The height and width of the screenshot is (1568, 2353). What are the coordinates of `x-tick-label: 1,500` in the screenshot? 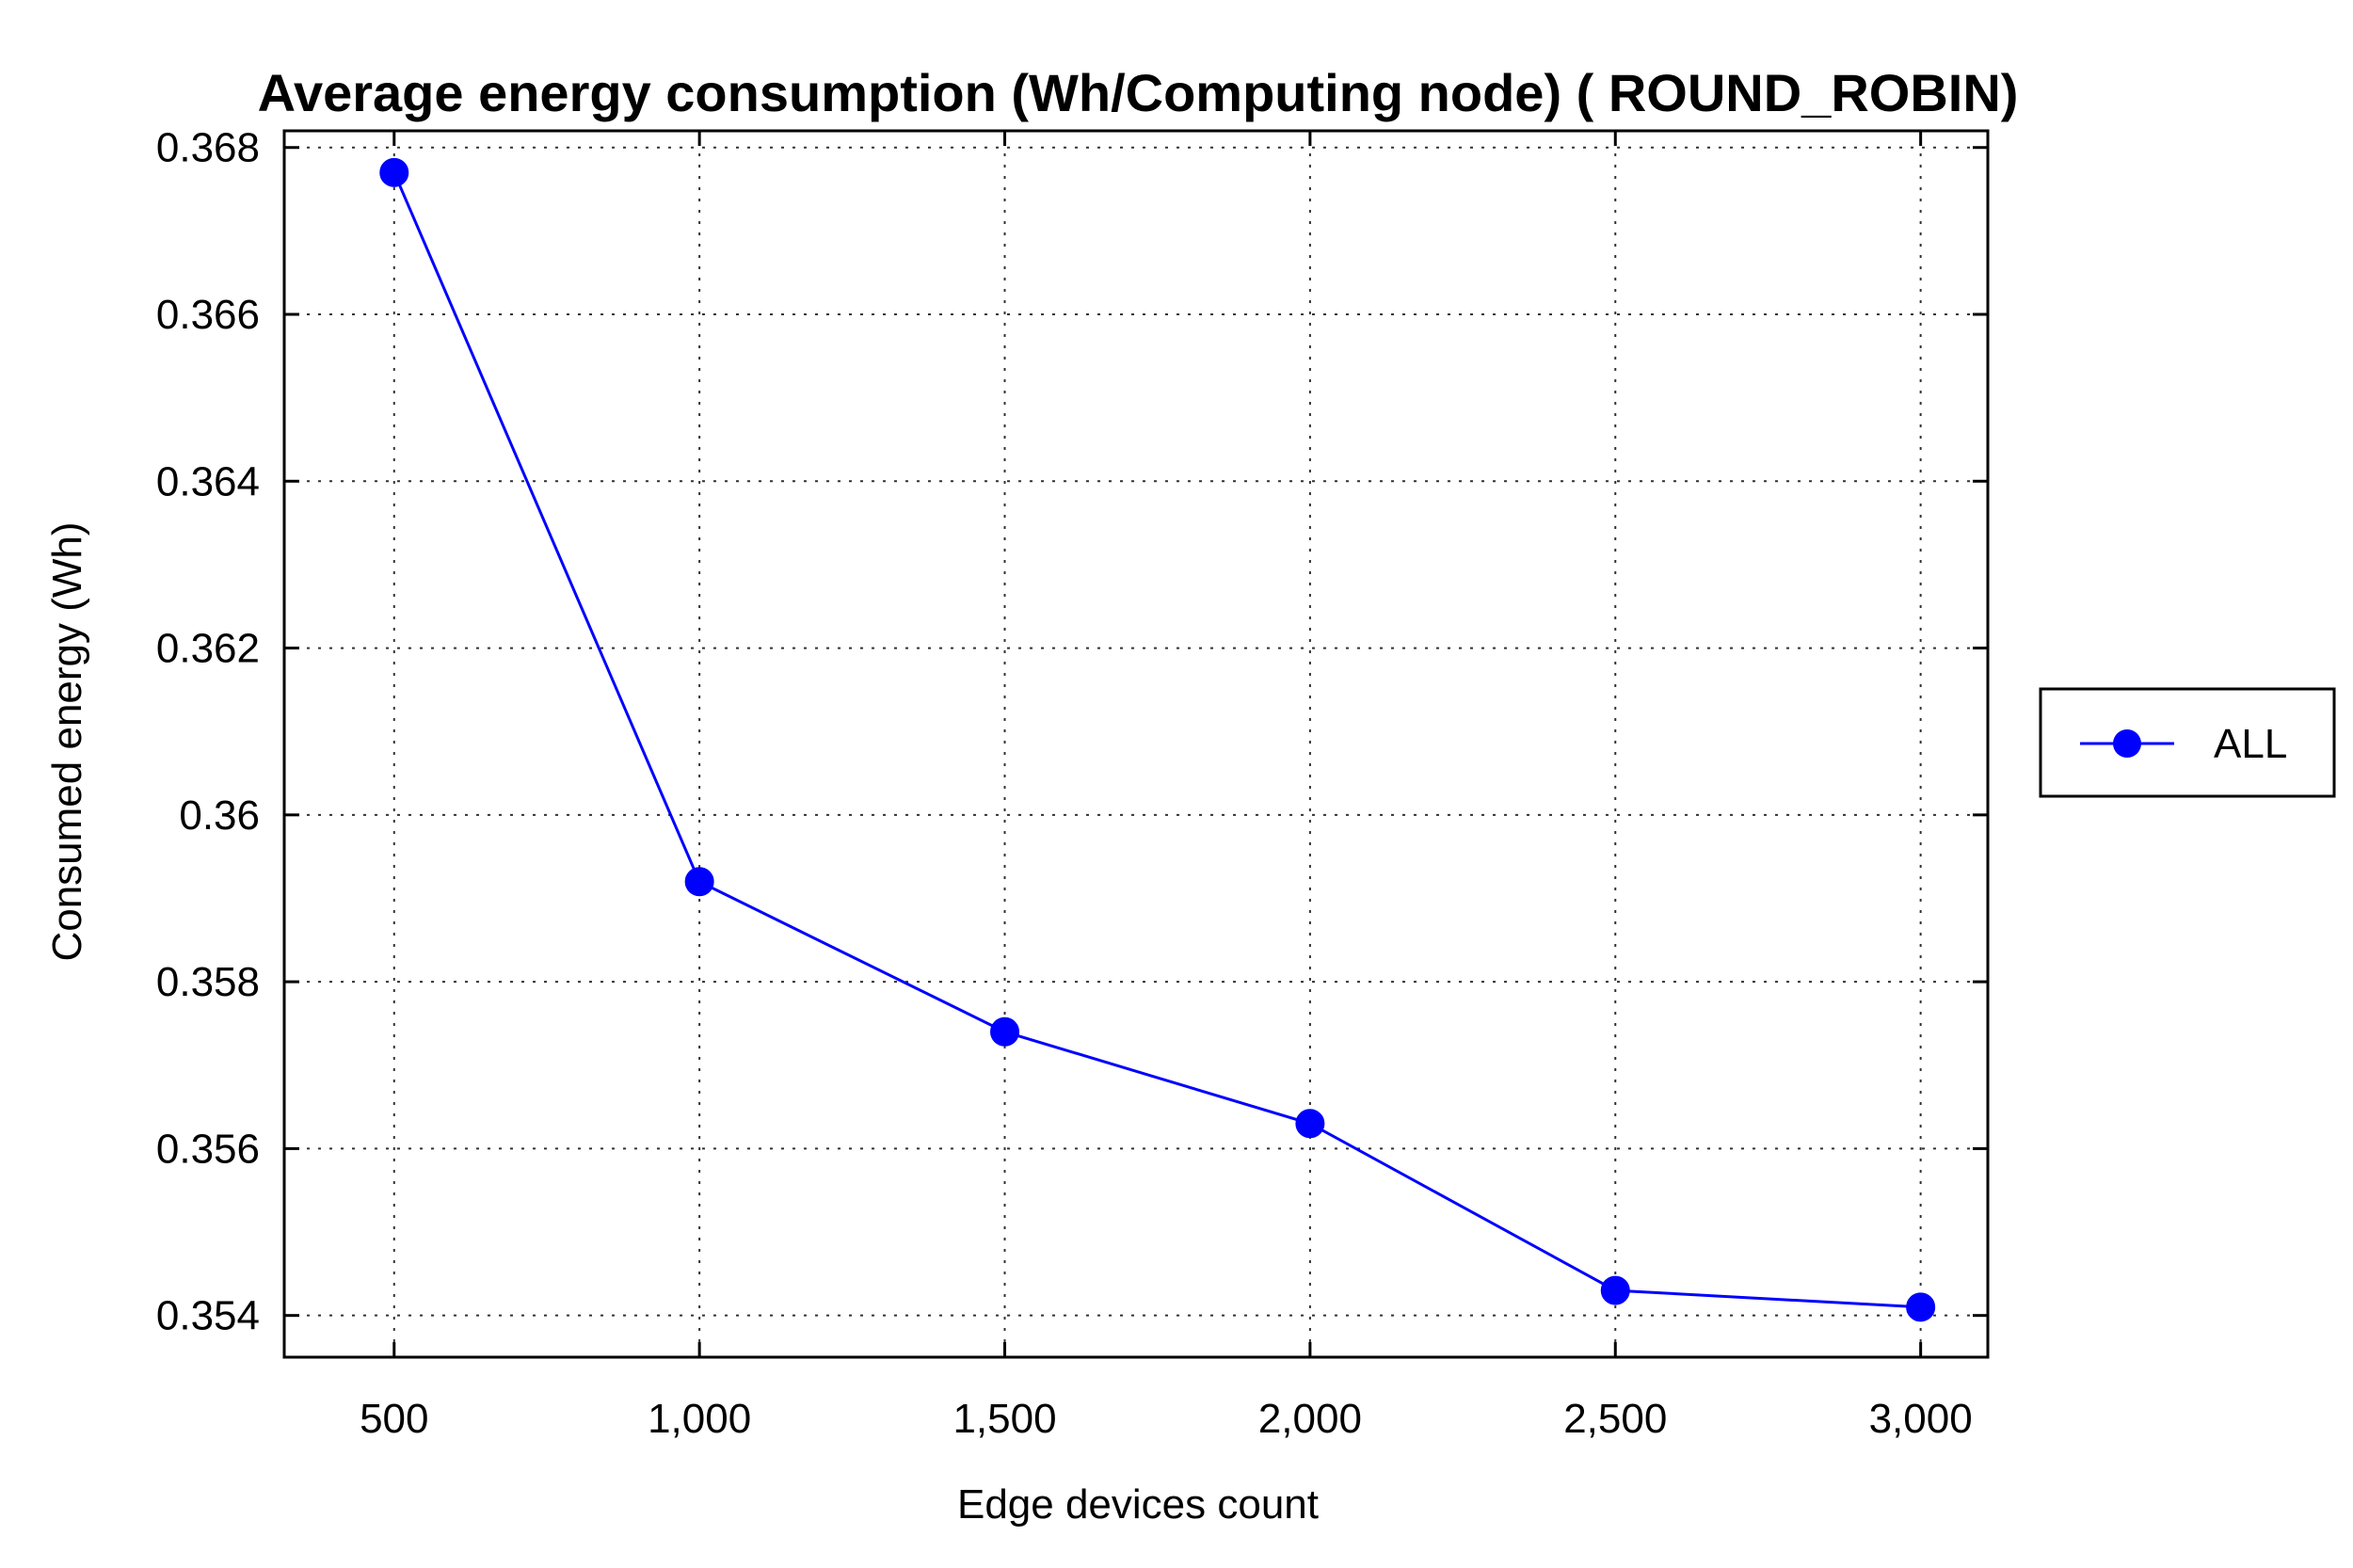 It's located at (1004, 1419).